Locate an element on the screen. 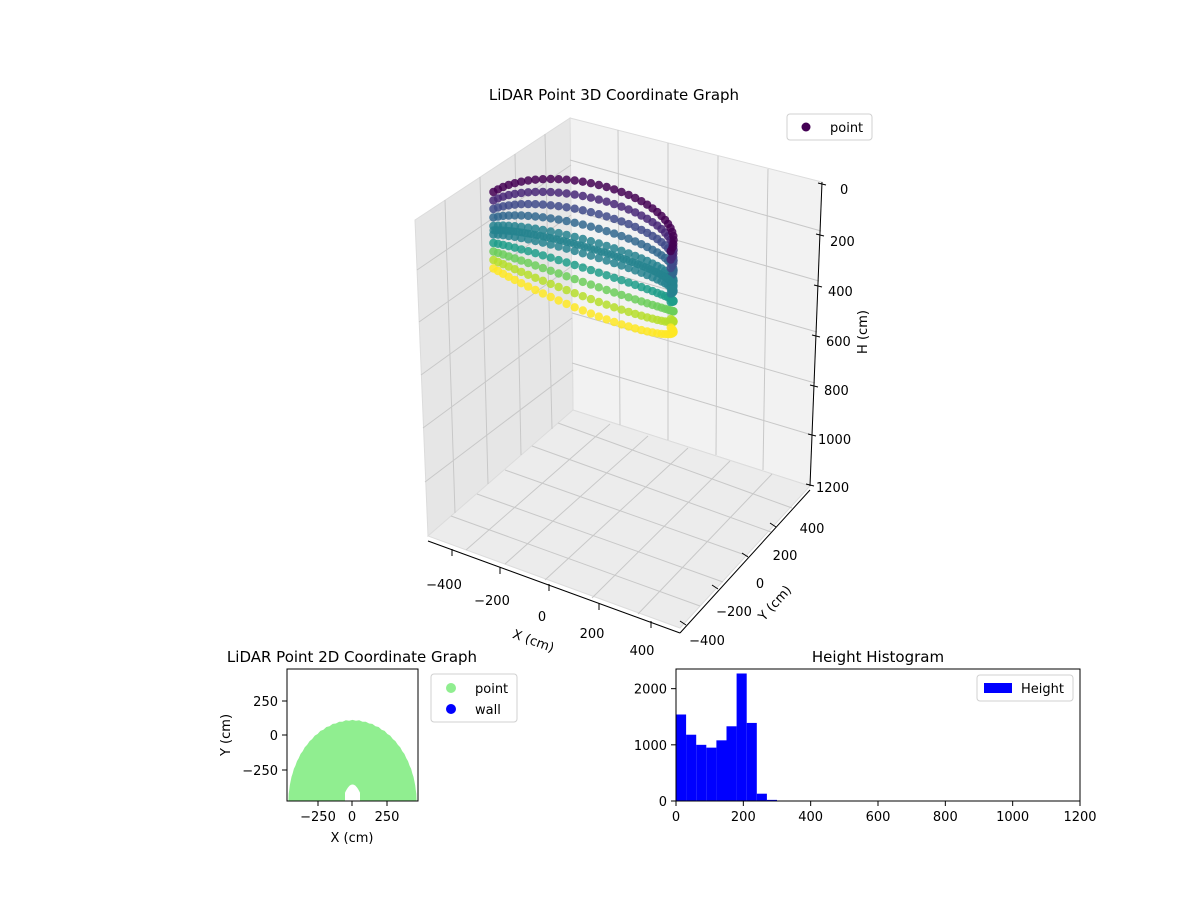 Image resolution: width=1200 pixels, height=900 pixels. z-axis-label-3d: H (cm) is located at coordinates (863, 332).